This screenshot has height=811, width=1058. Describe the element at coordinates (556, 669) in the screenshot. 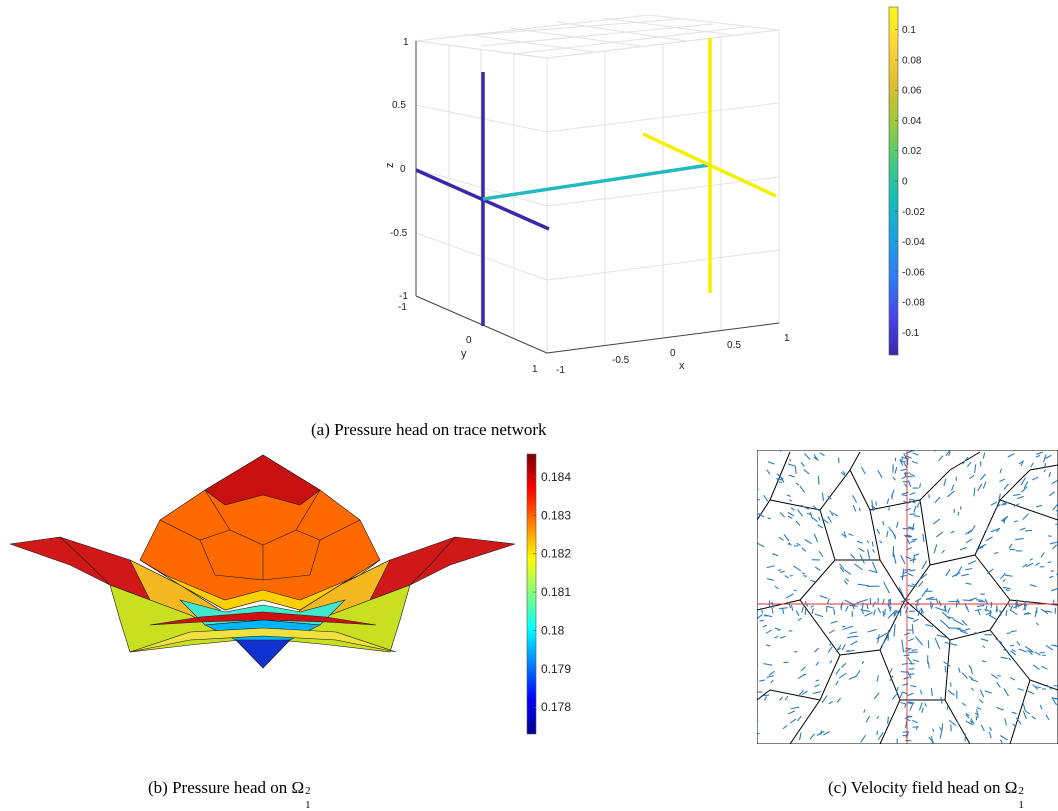

I see `colorbar-b-tick-label: 0.179` at that location.